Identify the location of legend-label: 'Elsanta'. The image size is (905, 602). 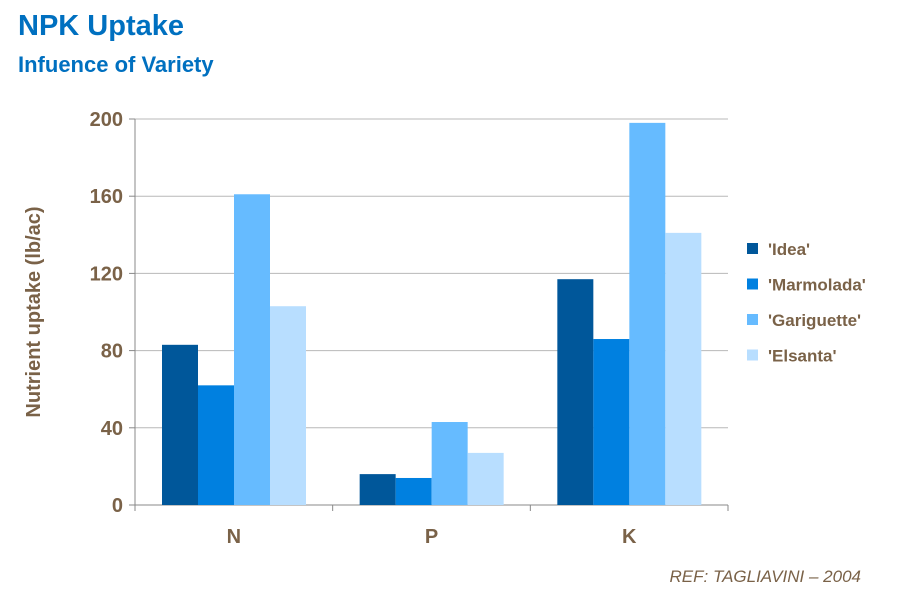
(802, 356).